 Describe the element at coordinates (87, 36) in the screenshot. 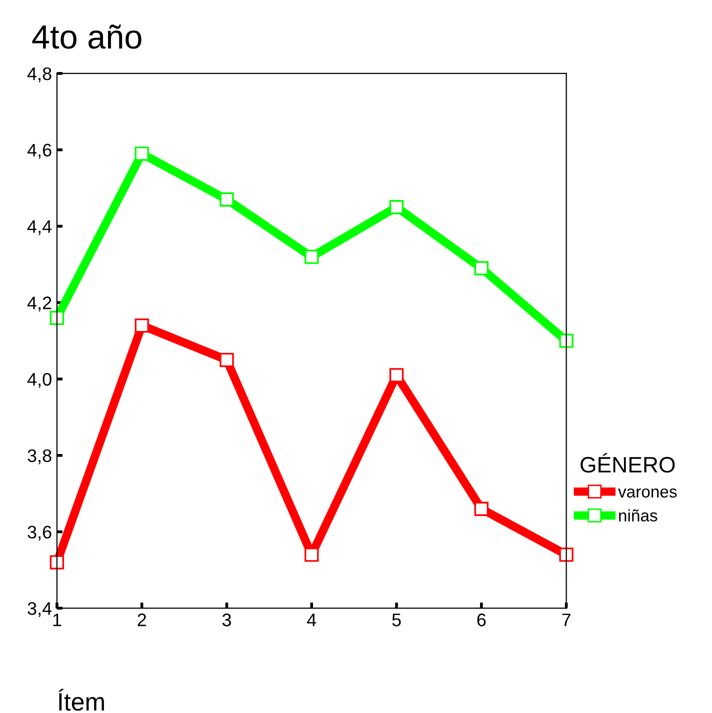

I see `chart-title: 4to año` at that location.